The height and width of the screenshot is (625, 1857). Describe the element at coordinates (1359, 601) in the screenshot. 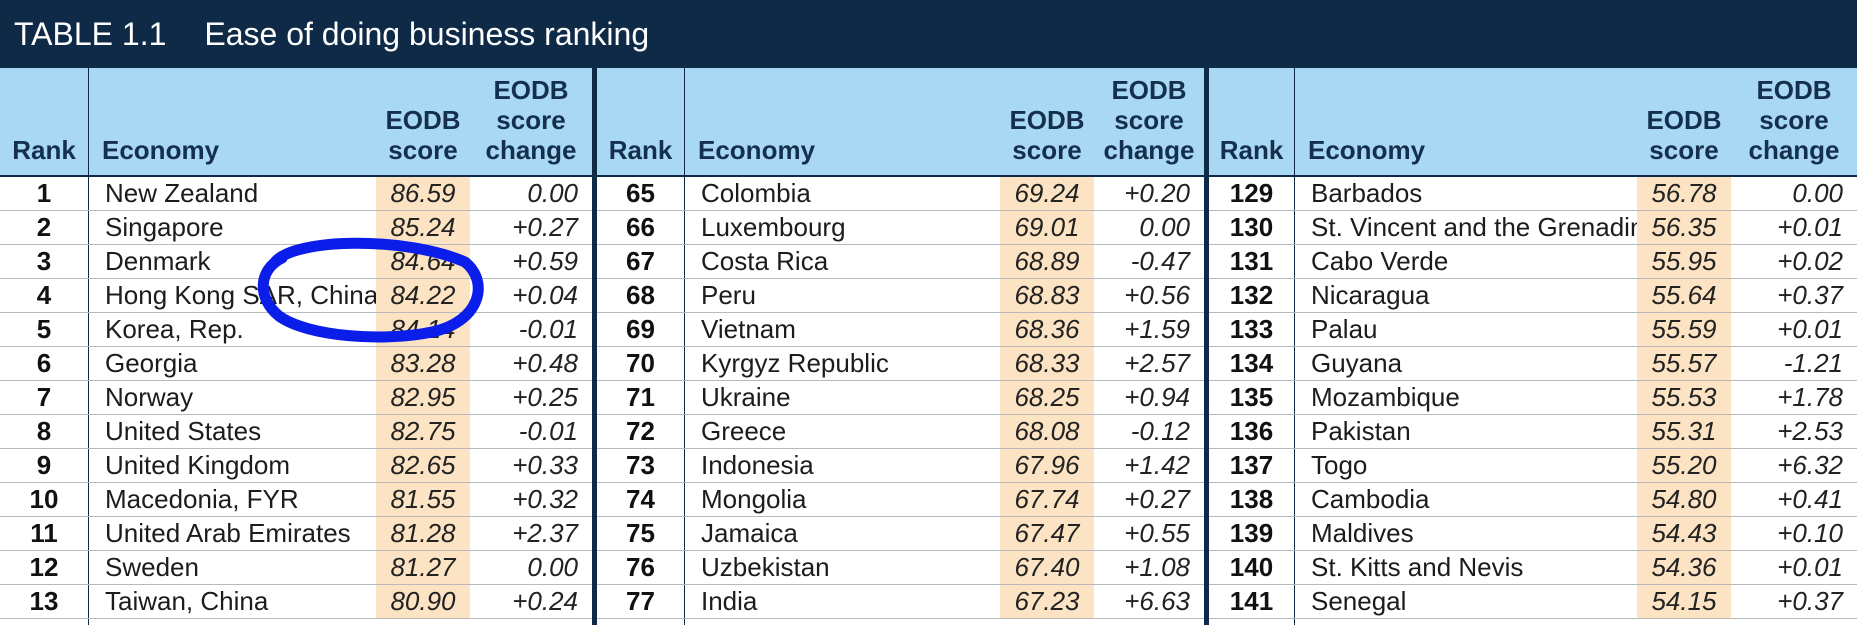

I see `economy-cell: Senegal` at that location.